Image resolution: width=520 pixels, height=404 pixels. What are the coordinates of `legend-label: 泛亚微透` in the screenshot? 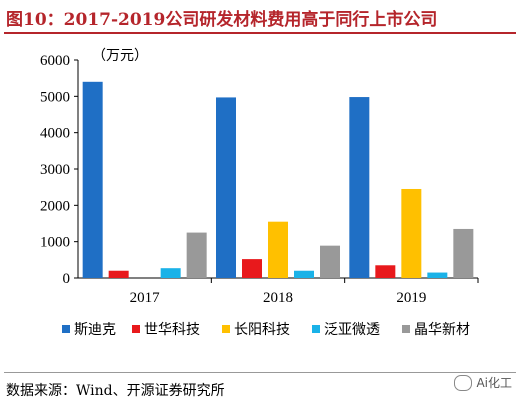 It's located at (352, 330).